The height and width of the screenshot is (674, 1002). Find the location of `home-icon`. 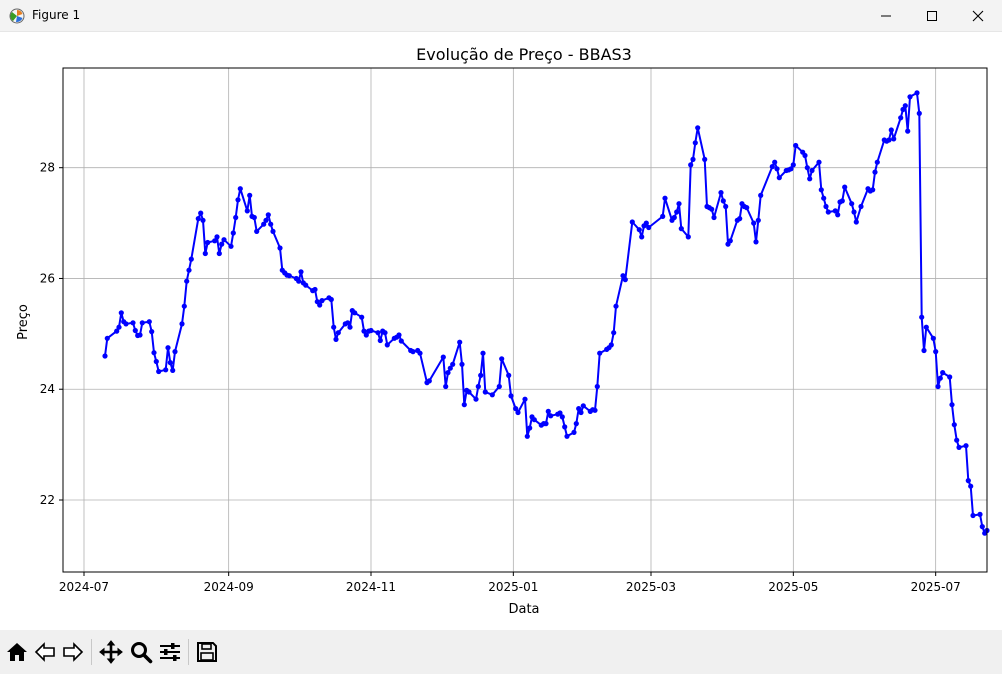

home-icon is located at coordinates (17, 652).